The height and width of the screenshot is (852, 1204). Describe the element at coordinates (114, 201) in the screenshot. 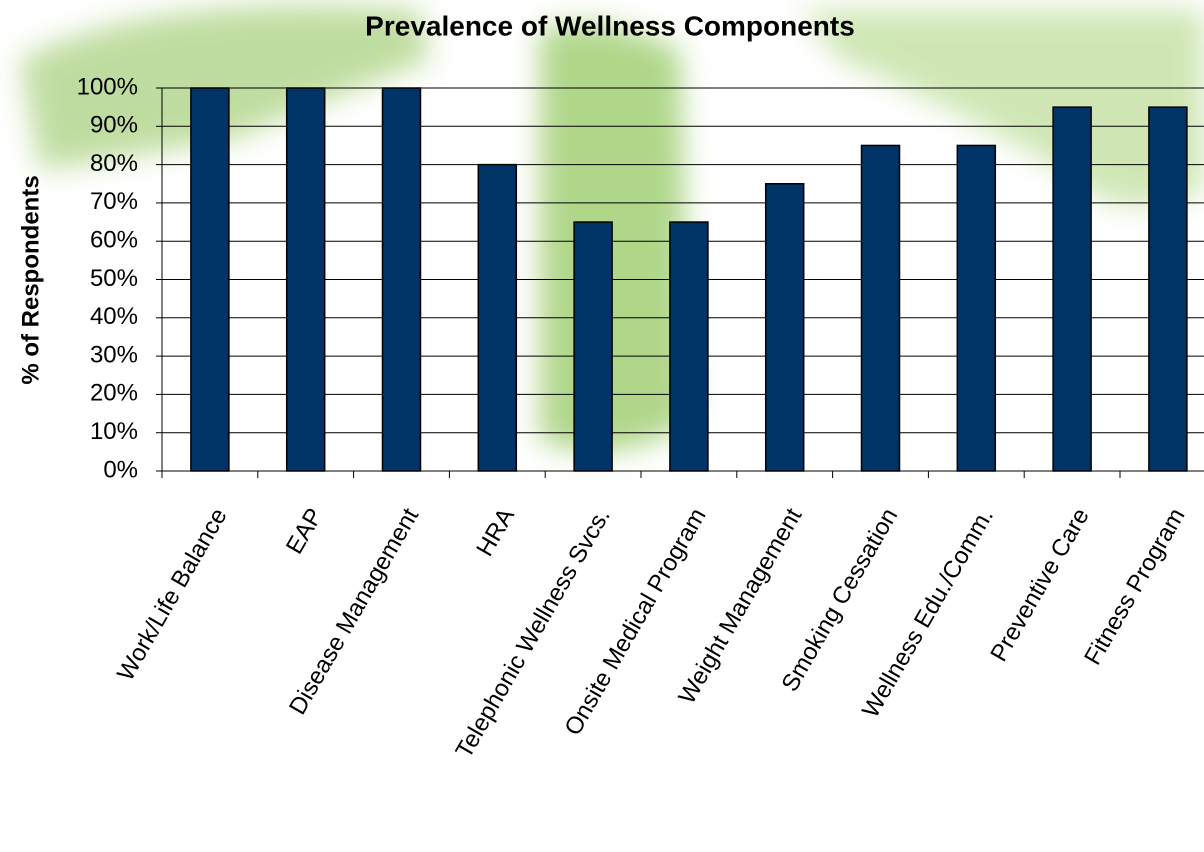

I see `y-tick-label: 70%` at that location.